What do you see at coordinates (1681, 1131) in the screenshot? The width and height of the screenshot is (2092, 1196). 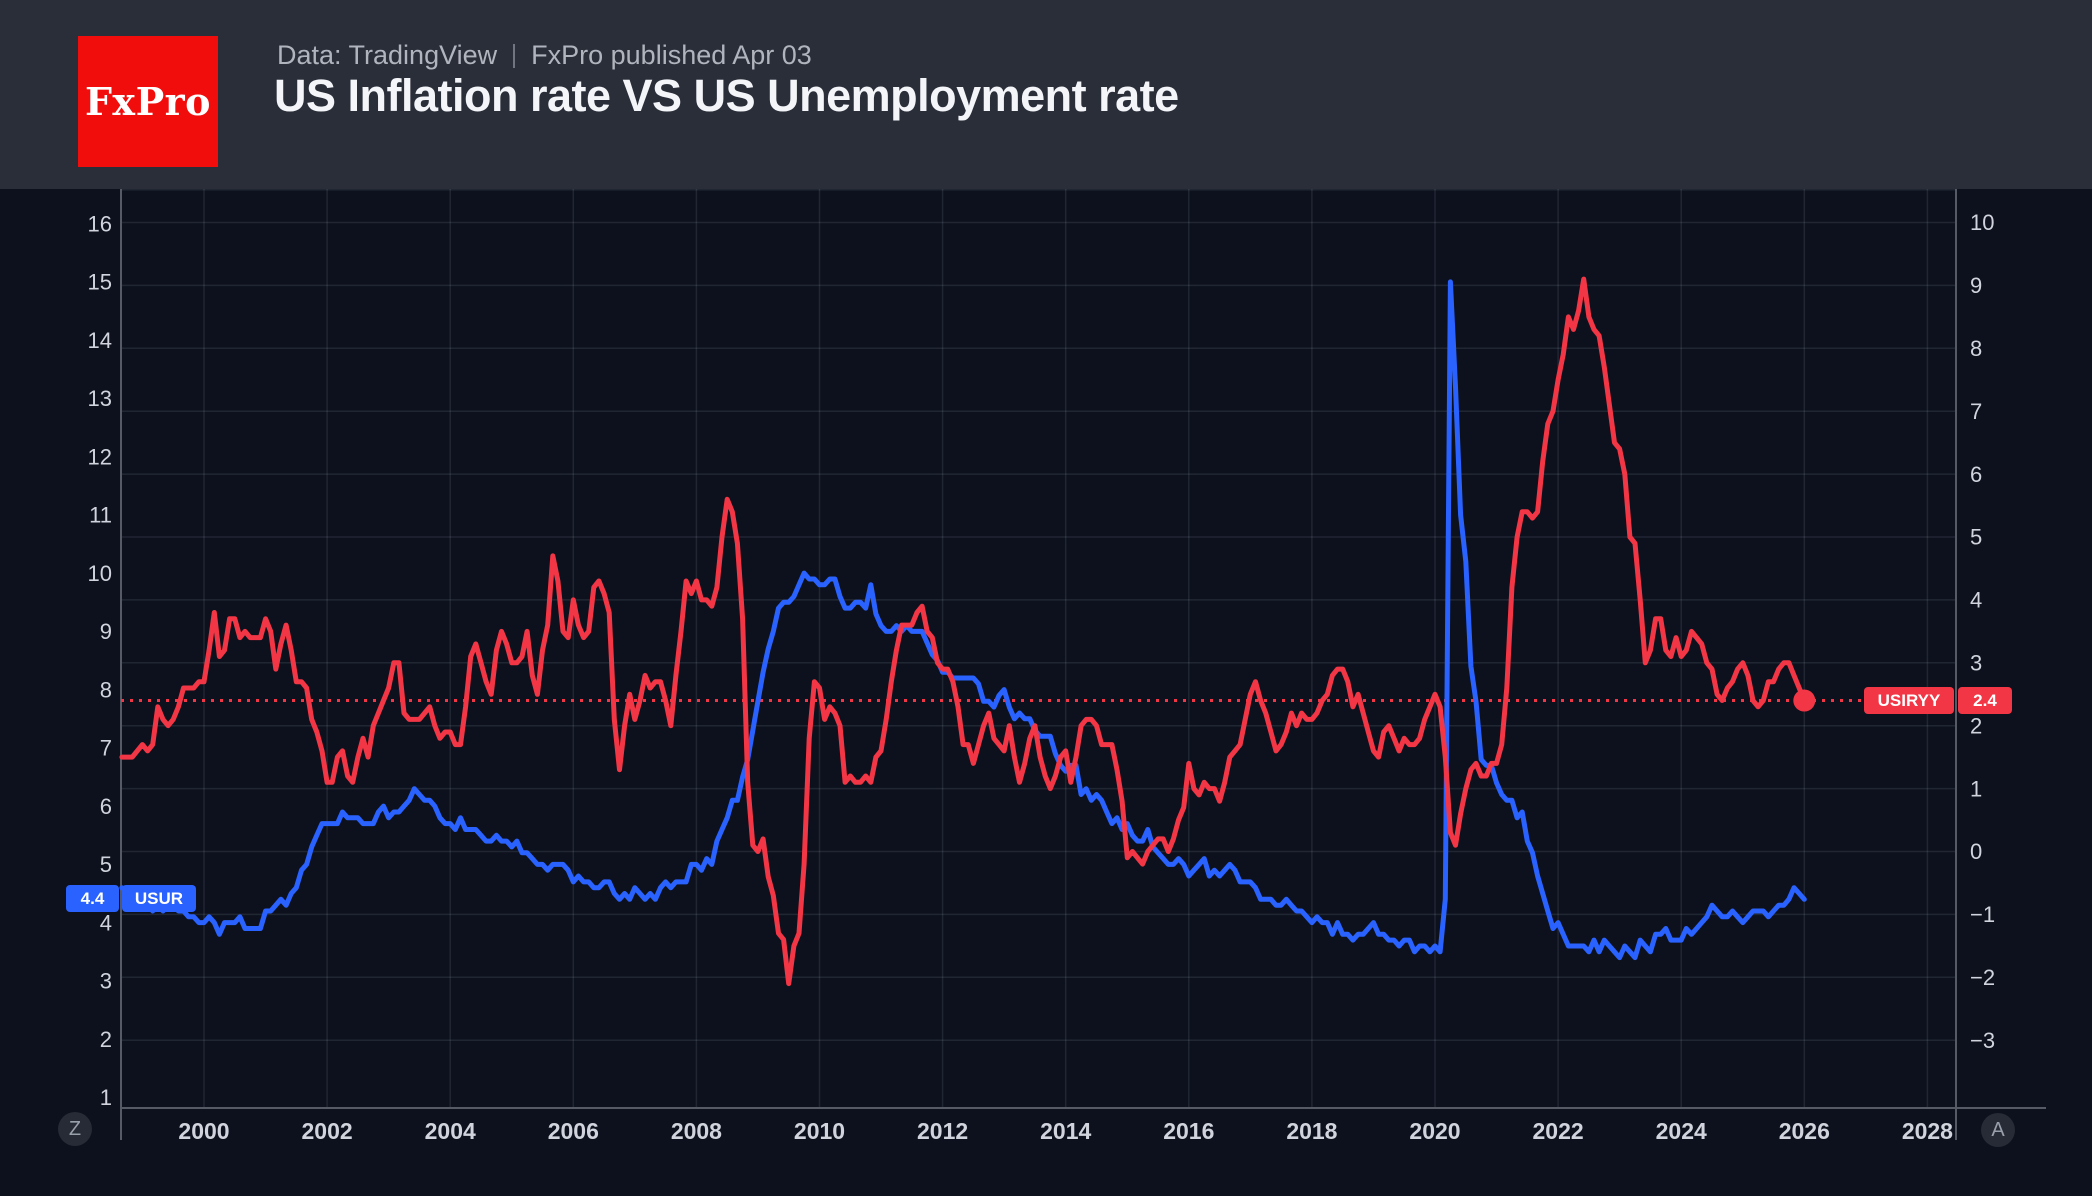 I see `svg-text: 2024` at bounding box center [1681, 1131].